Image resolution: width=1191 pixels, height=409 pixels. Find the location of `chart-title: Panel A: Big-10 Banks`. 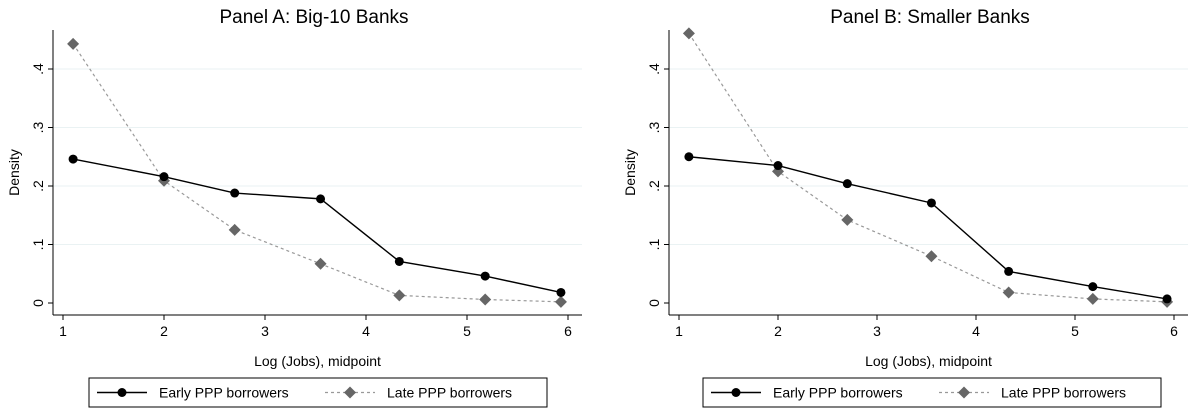

chart-title: Panel A: Big-10 Banks is located at coordinates (313, 17).